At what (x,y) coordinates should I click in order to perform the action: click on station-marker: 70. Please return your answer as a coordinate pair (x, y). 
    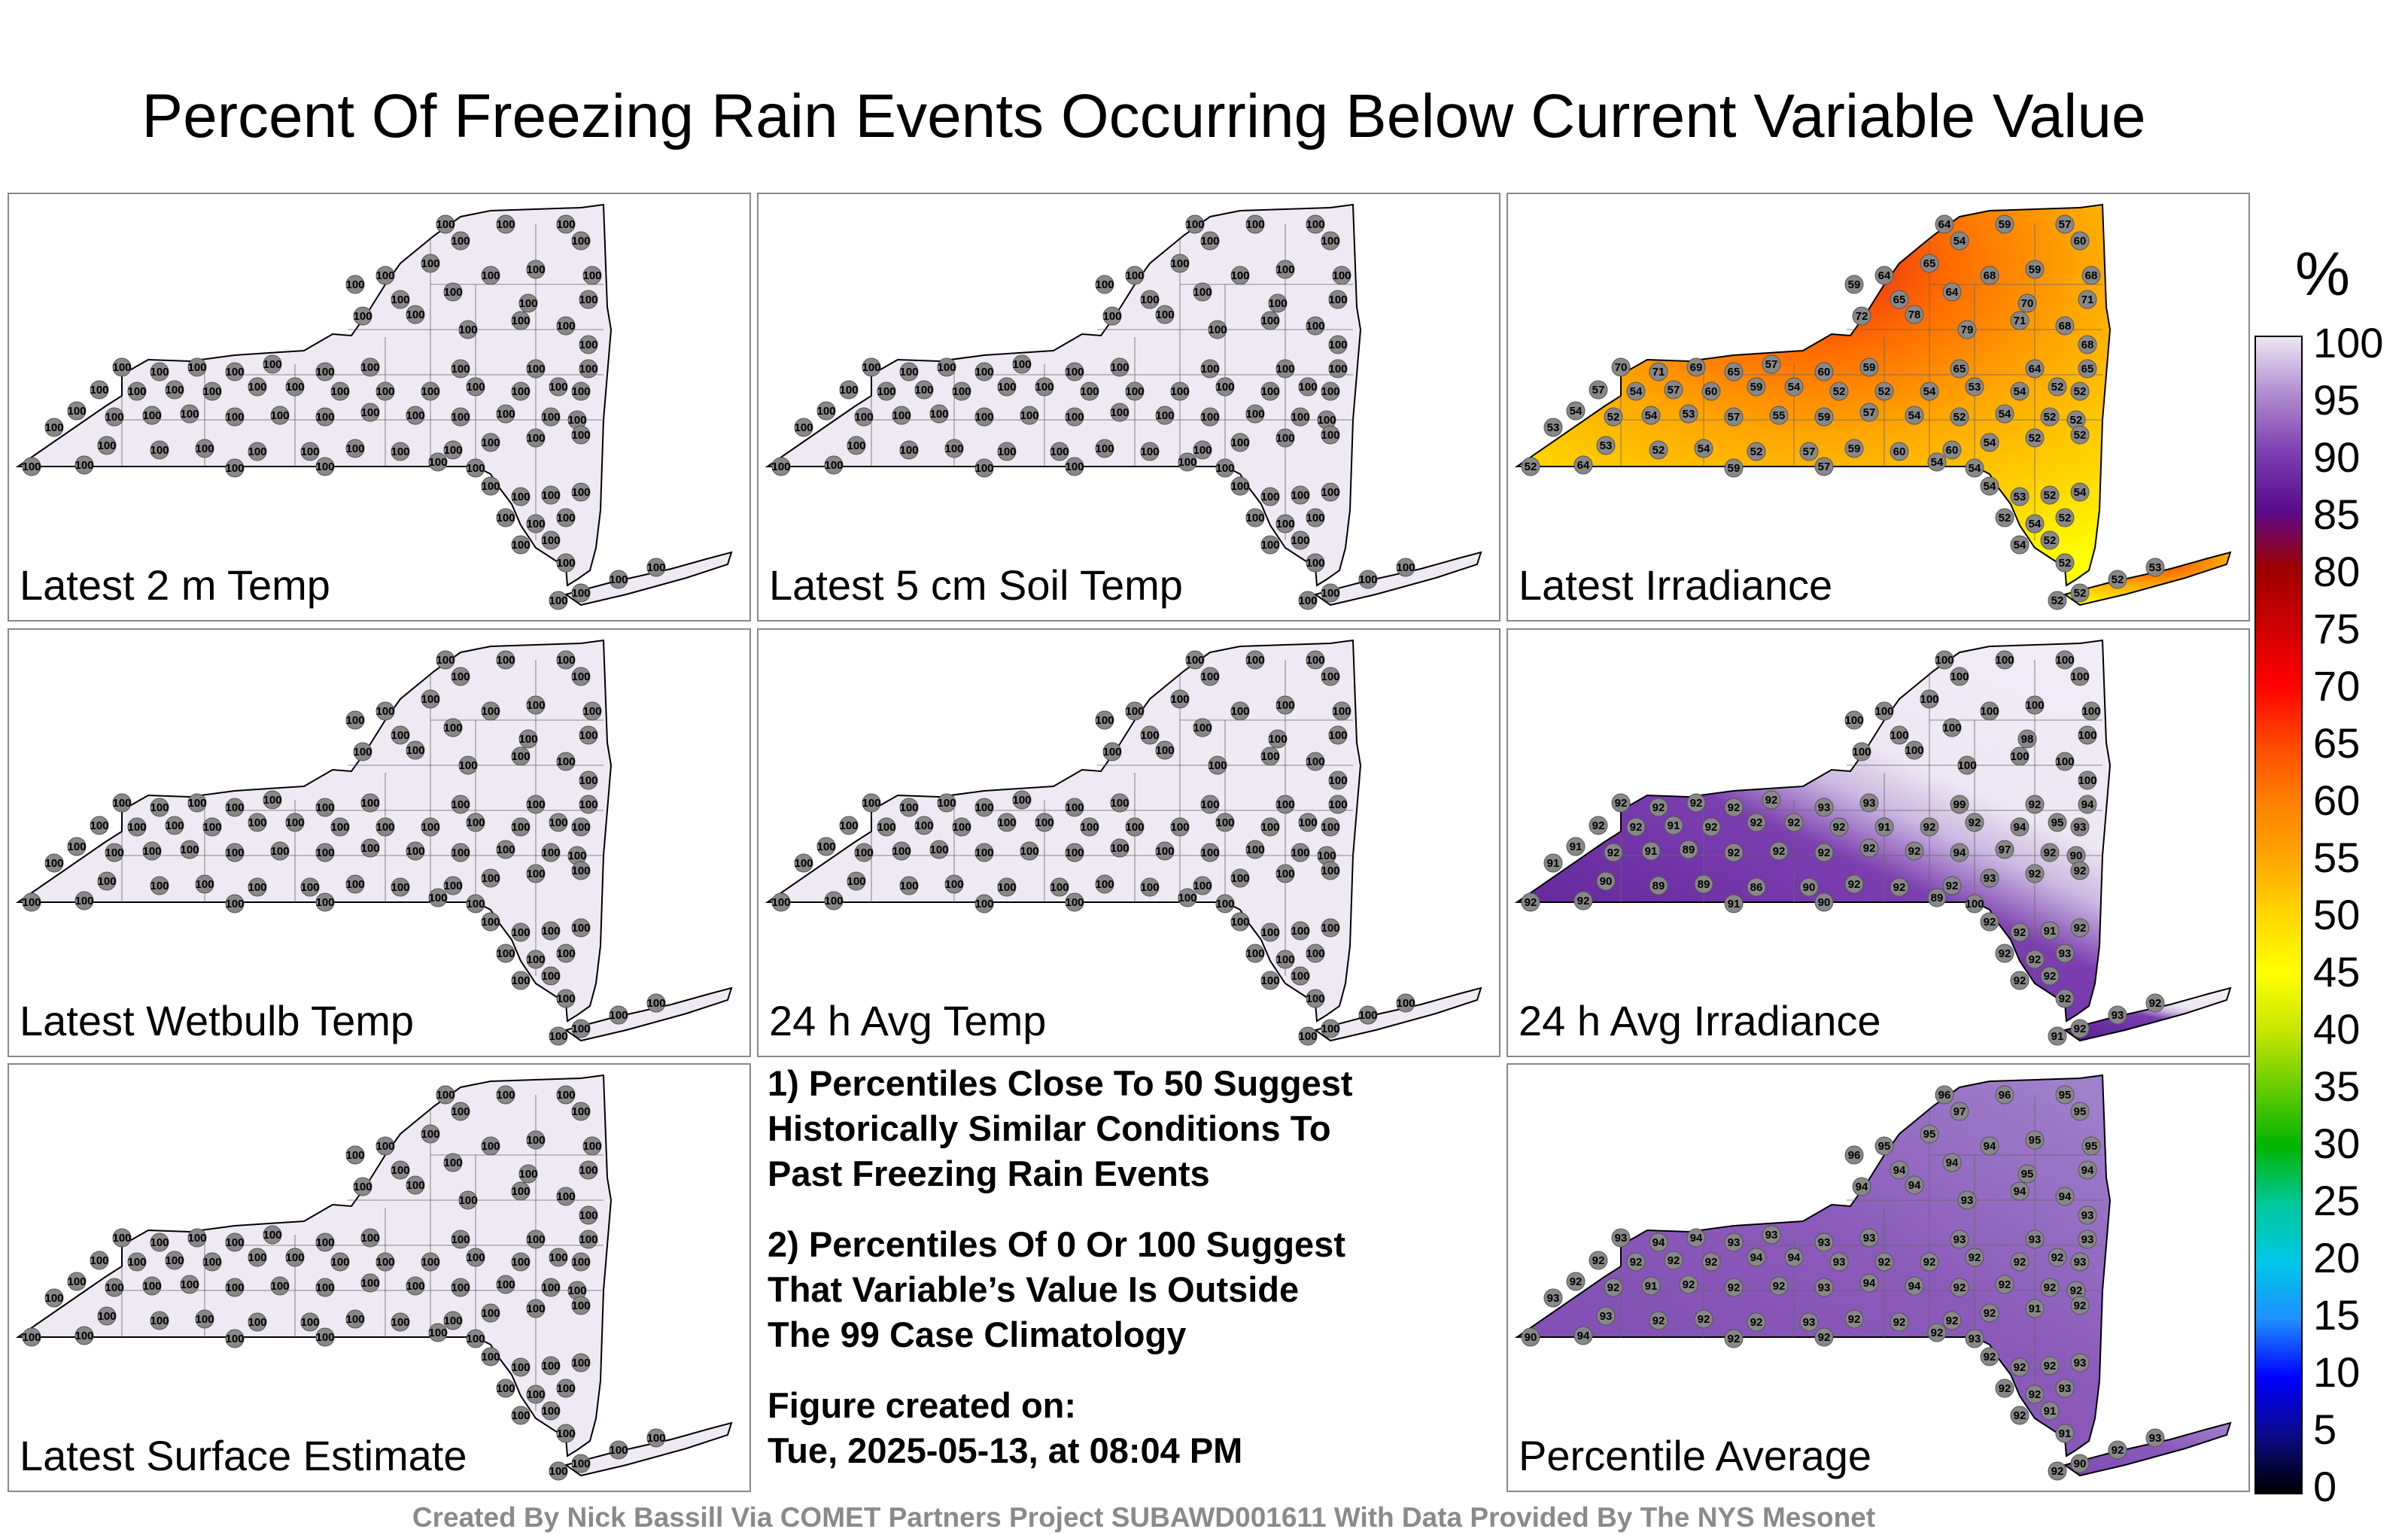
    Looking at the image, I should click on (2027, 303).